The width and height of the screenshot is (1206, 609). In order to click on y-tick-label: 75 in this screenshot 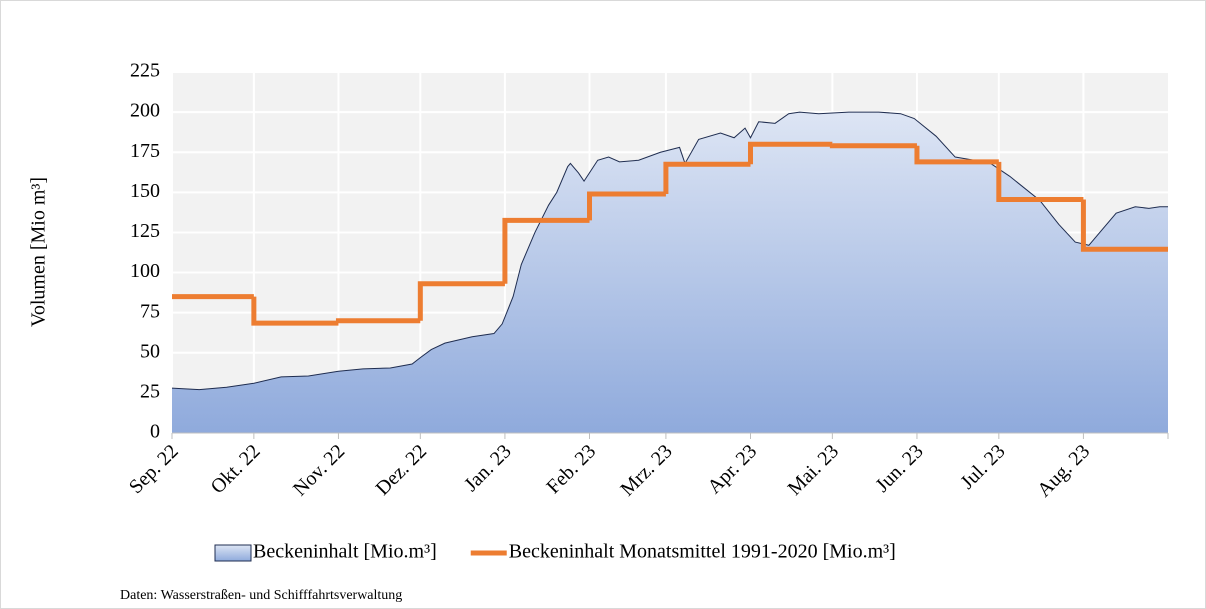, I will do `click(150, 311)`.